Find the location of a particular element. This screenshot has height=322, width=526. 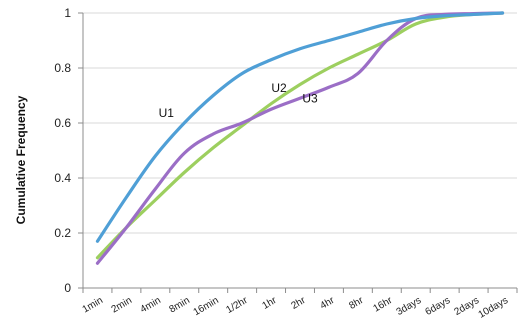

x-tick-label: 10days is located at coordinates (493, 308).